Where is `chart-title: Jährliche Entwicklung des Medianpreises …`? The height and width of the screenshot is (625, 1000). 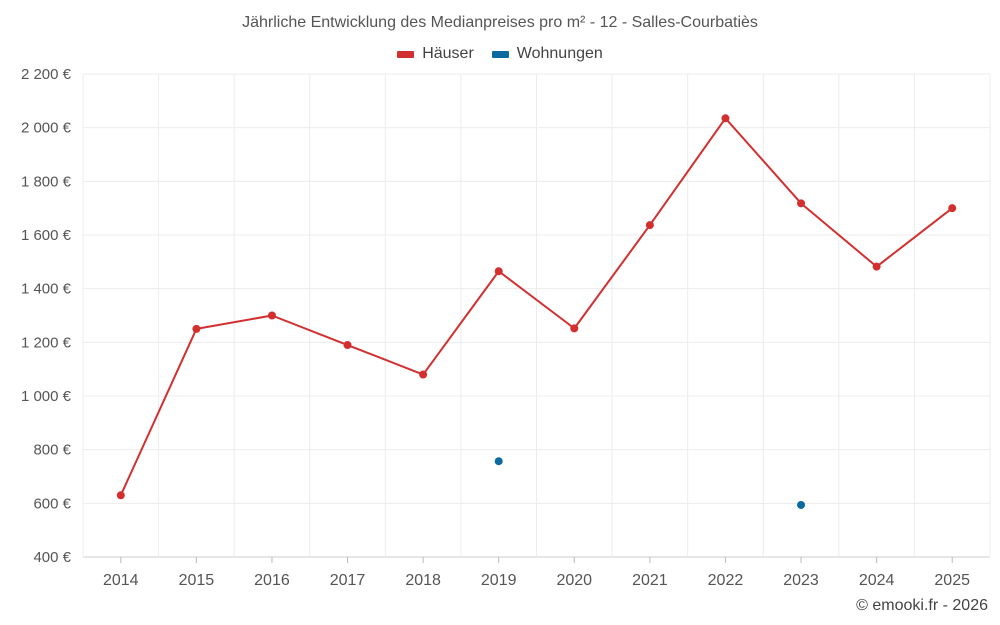 chart-title: Jährliche Entwicklung des Medianpreises … is located at coordinates (500, 22).